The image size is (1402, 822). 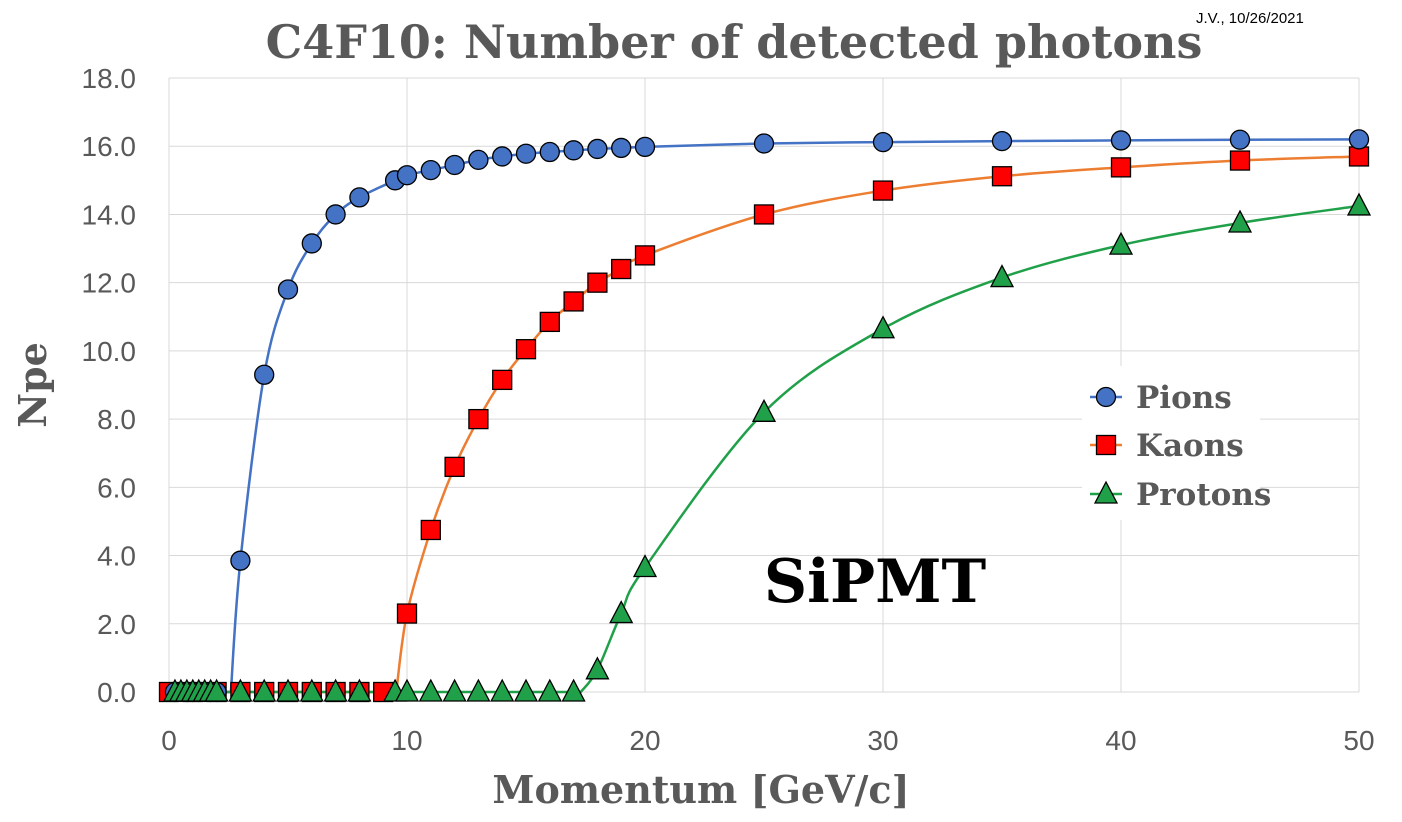 I want to click on legend-label-pions: Pions, so click(x=1184, y=398).